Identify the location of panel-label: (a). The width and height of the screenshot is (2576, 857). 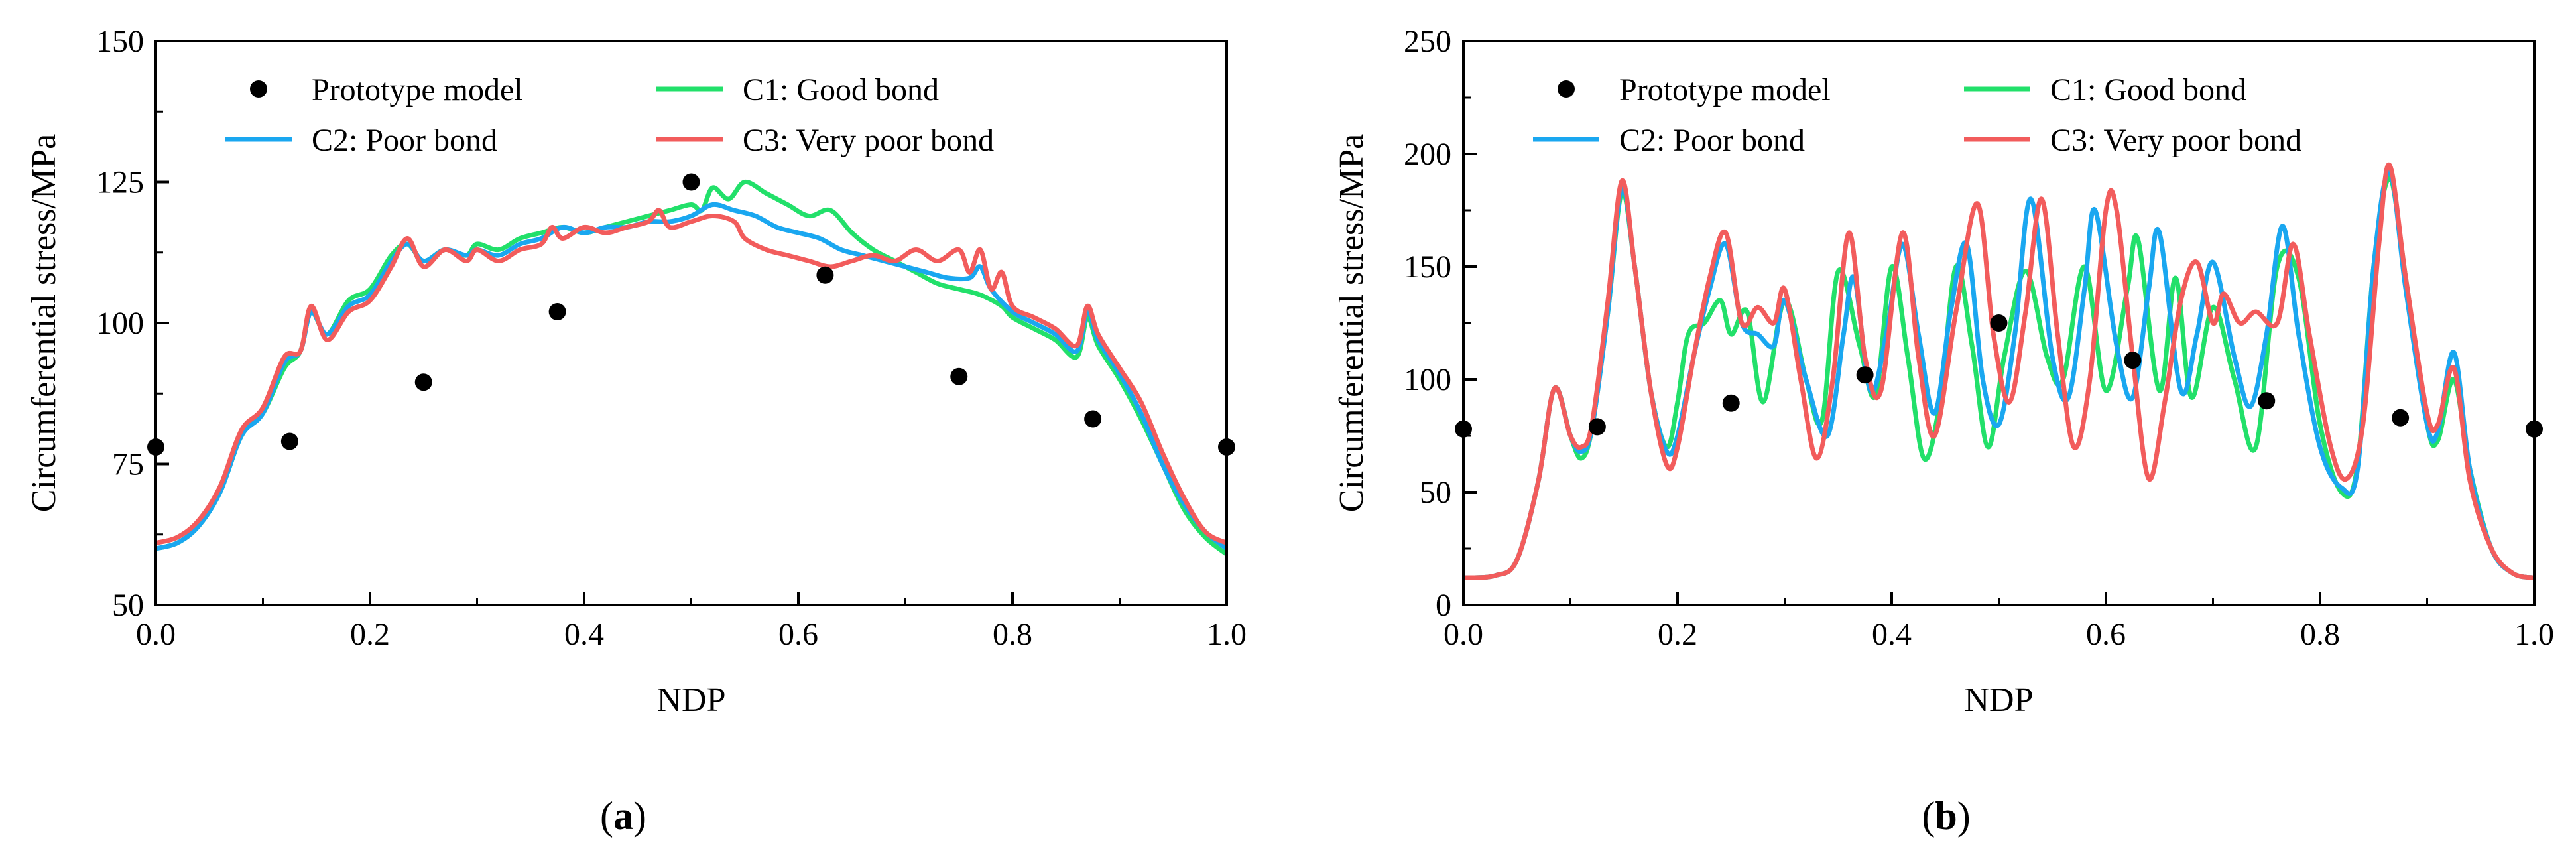
(623, 816).